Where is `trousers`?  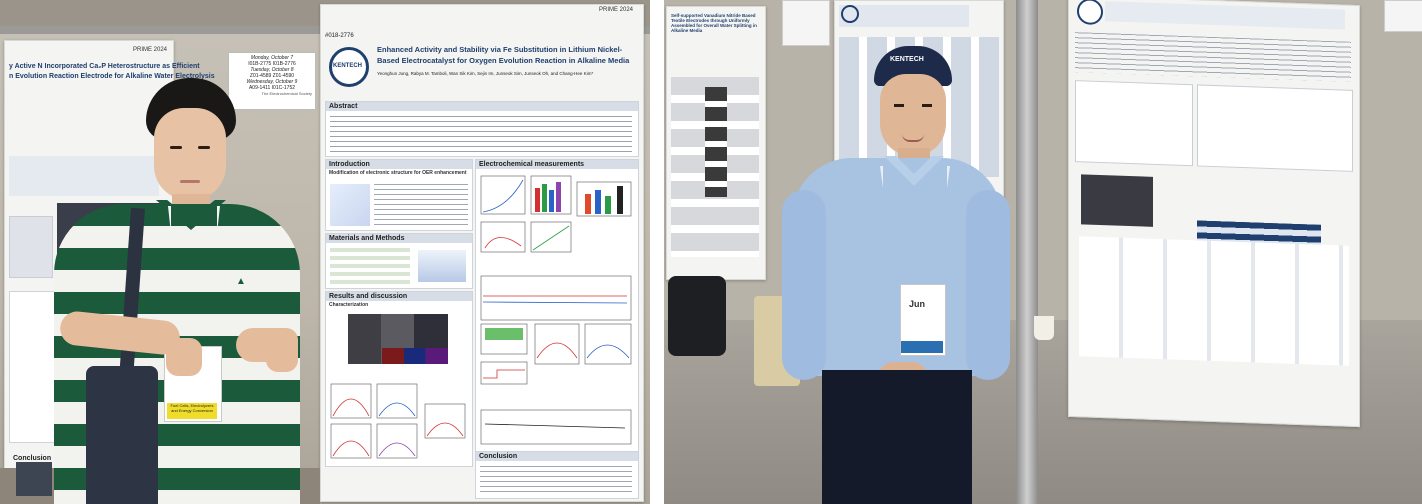 trousers is located at coordinates (897, 437).